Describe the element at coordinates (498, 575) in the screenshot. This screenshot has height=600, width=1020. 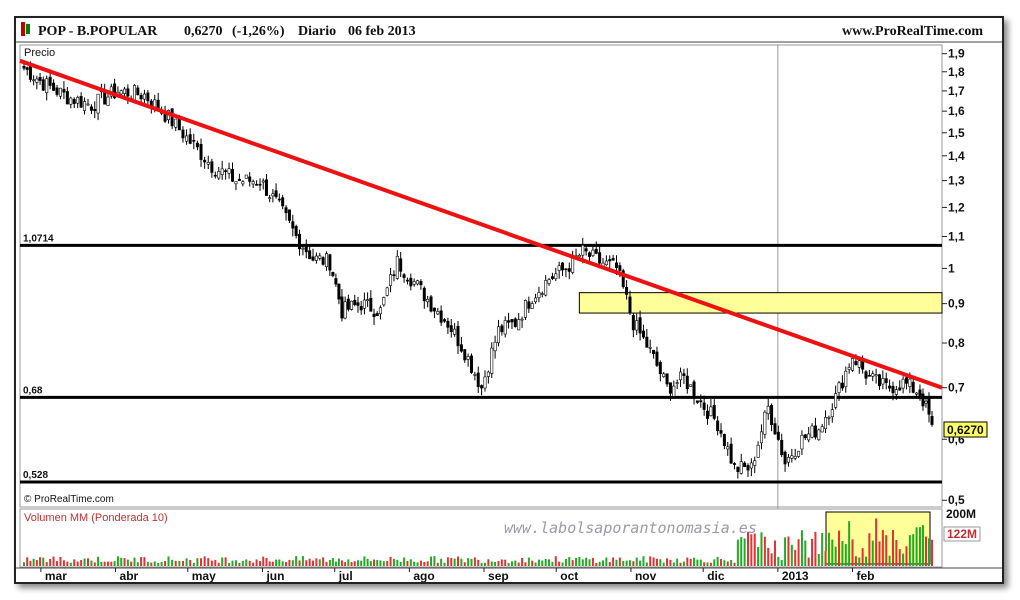
I see `month-label-6: sep` at that location.